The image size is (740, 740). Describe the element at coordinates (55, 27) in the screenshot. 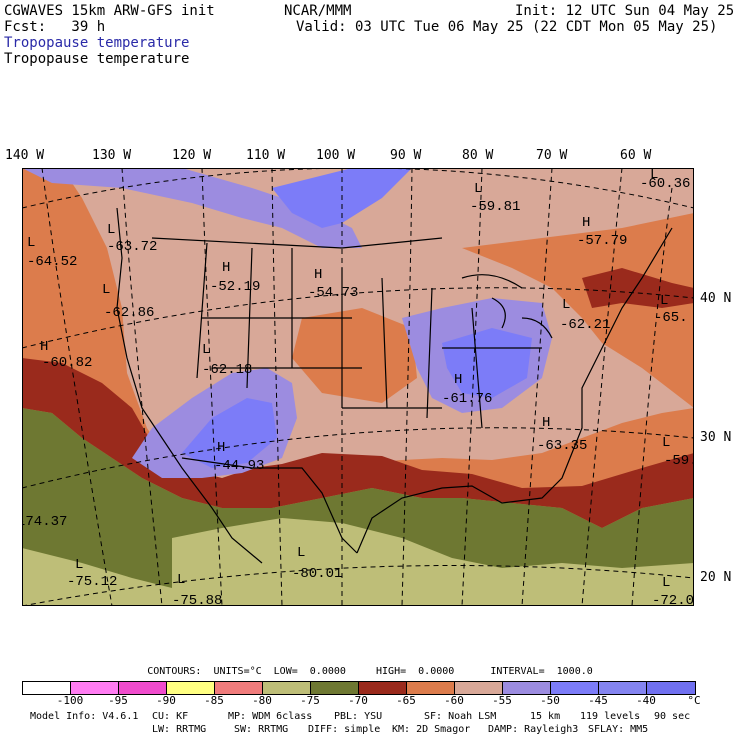

I see `forecast-hour: Fcst: 39 h` at that location.